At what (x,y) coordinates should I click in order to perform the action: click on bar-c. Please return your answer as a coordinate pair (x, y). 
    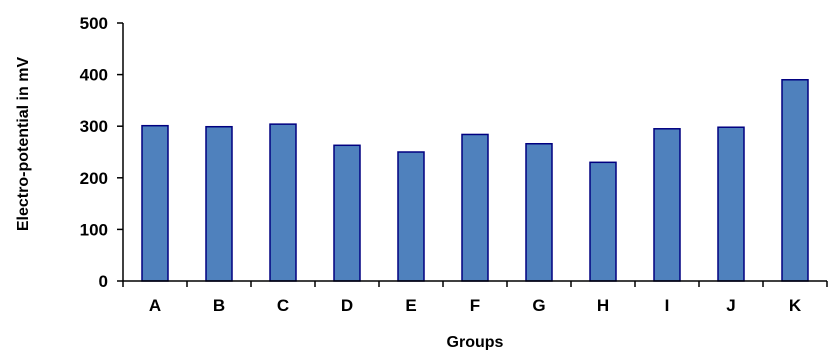
    Looking at the image, I should click on (283, 202).